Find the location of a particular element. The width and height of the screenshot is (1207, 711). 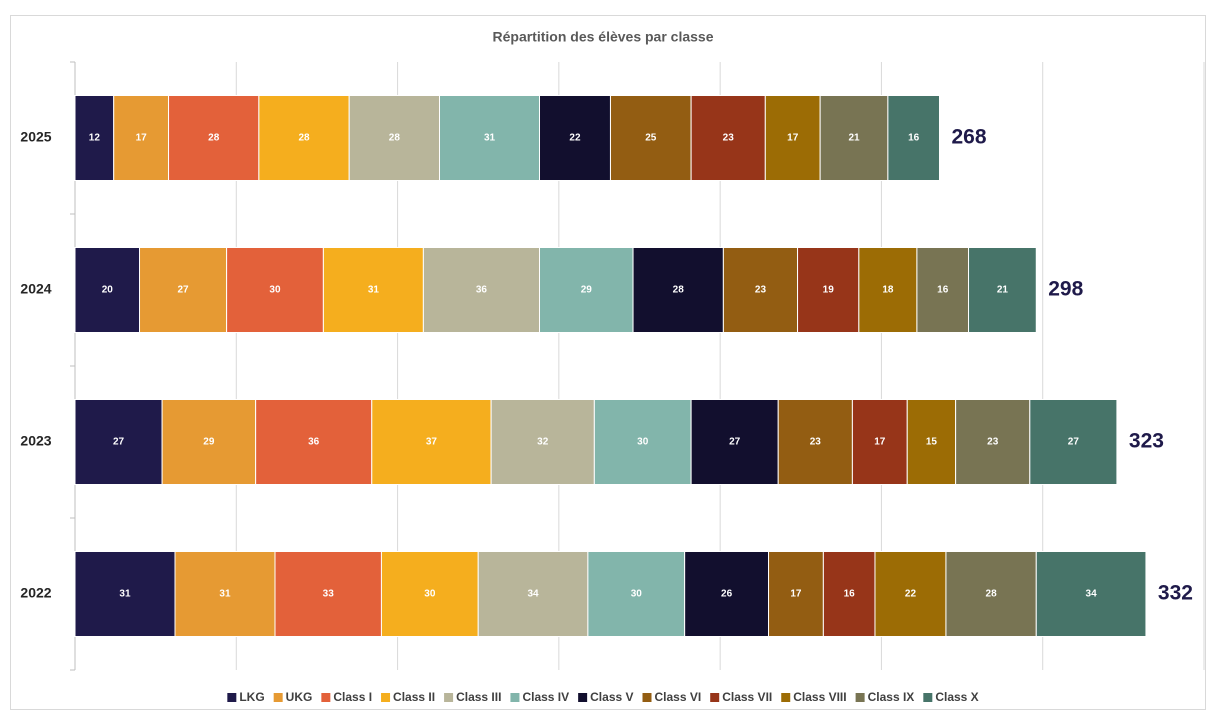

y-tick-label: 2025 is located at coordinates (35, 137).